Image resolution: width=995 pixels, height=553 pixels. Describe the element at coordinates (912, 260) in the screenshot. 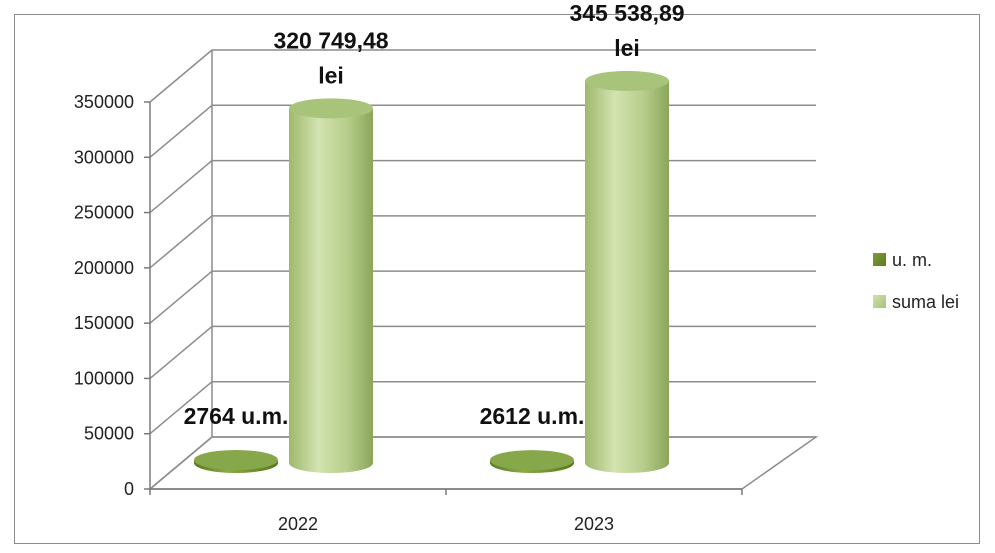

I see `legend-label: u. m.` at that location.